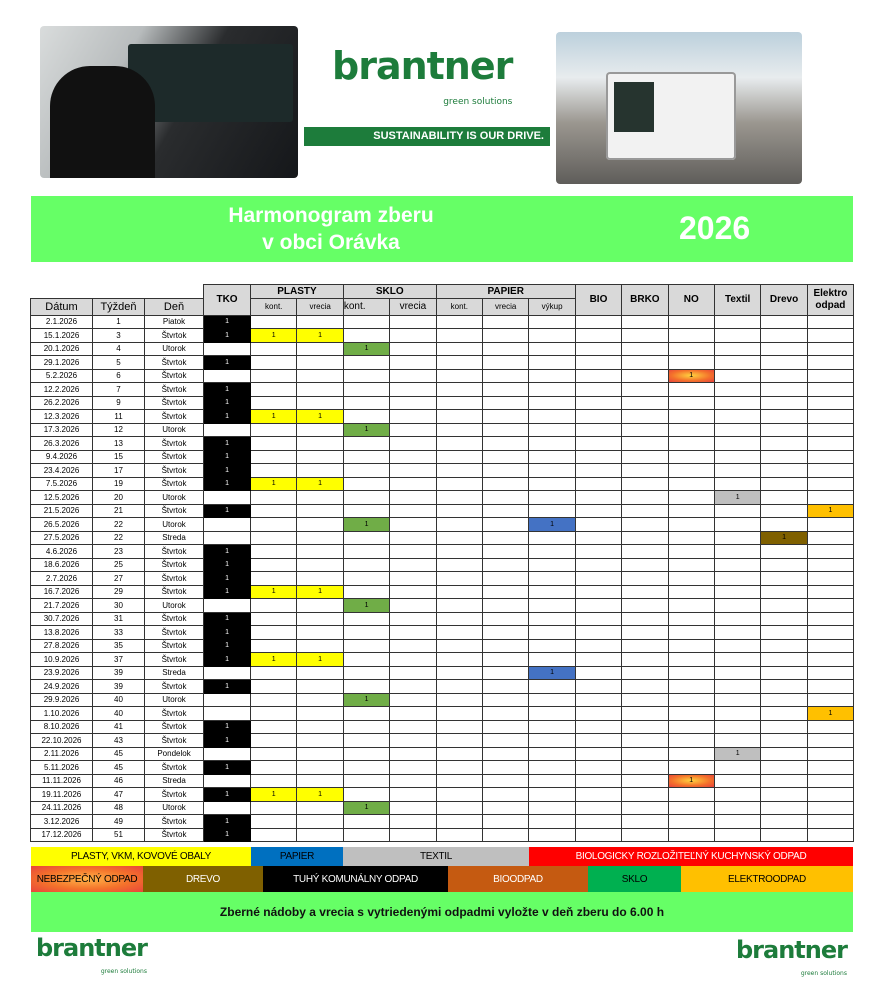 Image resolution: width=888 pixels, height=1000 pixels. I want to click on week-cell: 47, so click(118, 794).